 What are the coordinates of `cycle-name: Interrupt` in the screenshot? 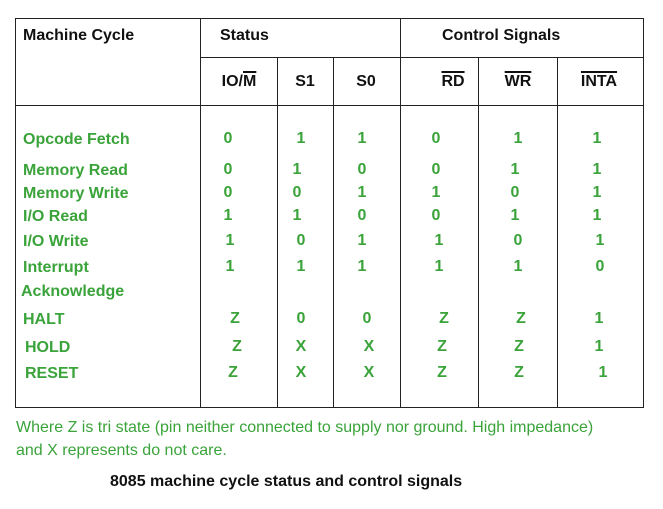 It's located at (56, 267).